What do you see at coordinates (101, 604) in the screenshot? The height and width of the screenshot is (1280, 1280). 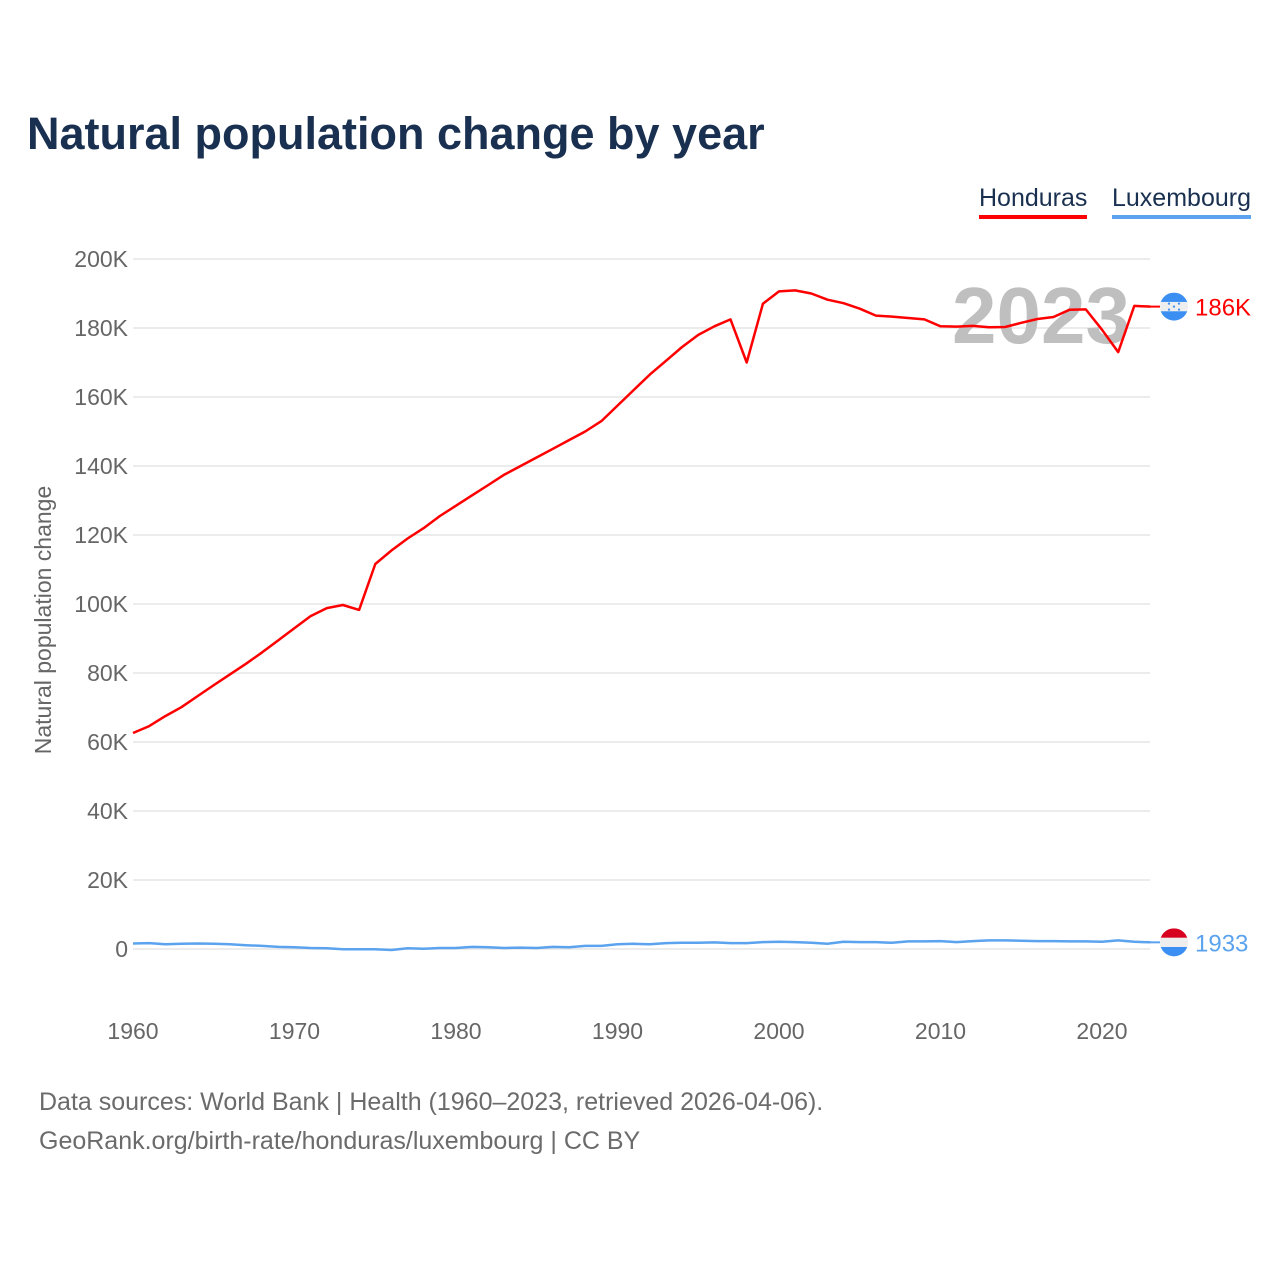 I see `y-tick-label: 100K` at bounding box center [101, 604].